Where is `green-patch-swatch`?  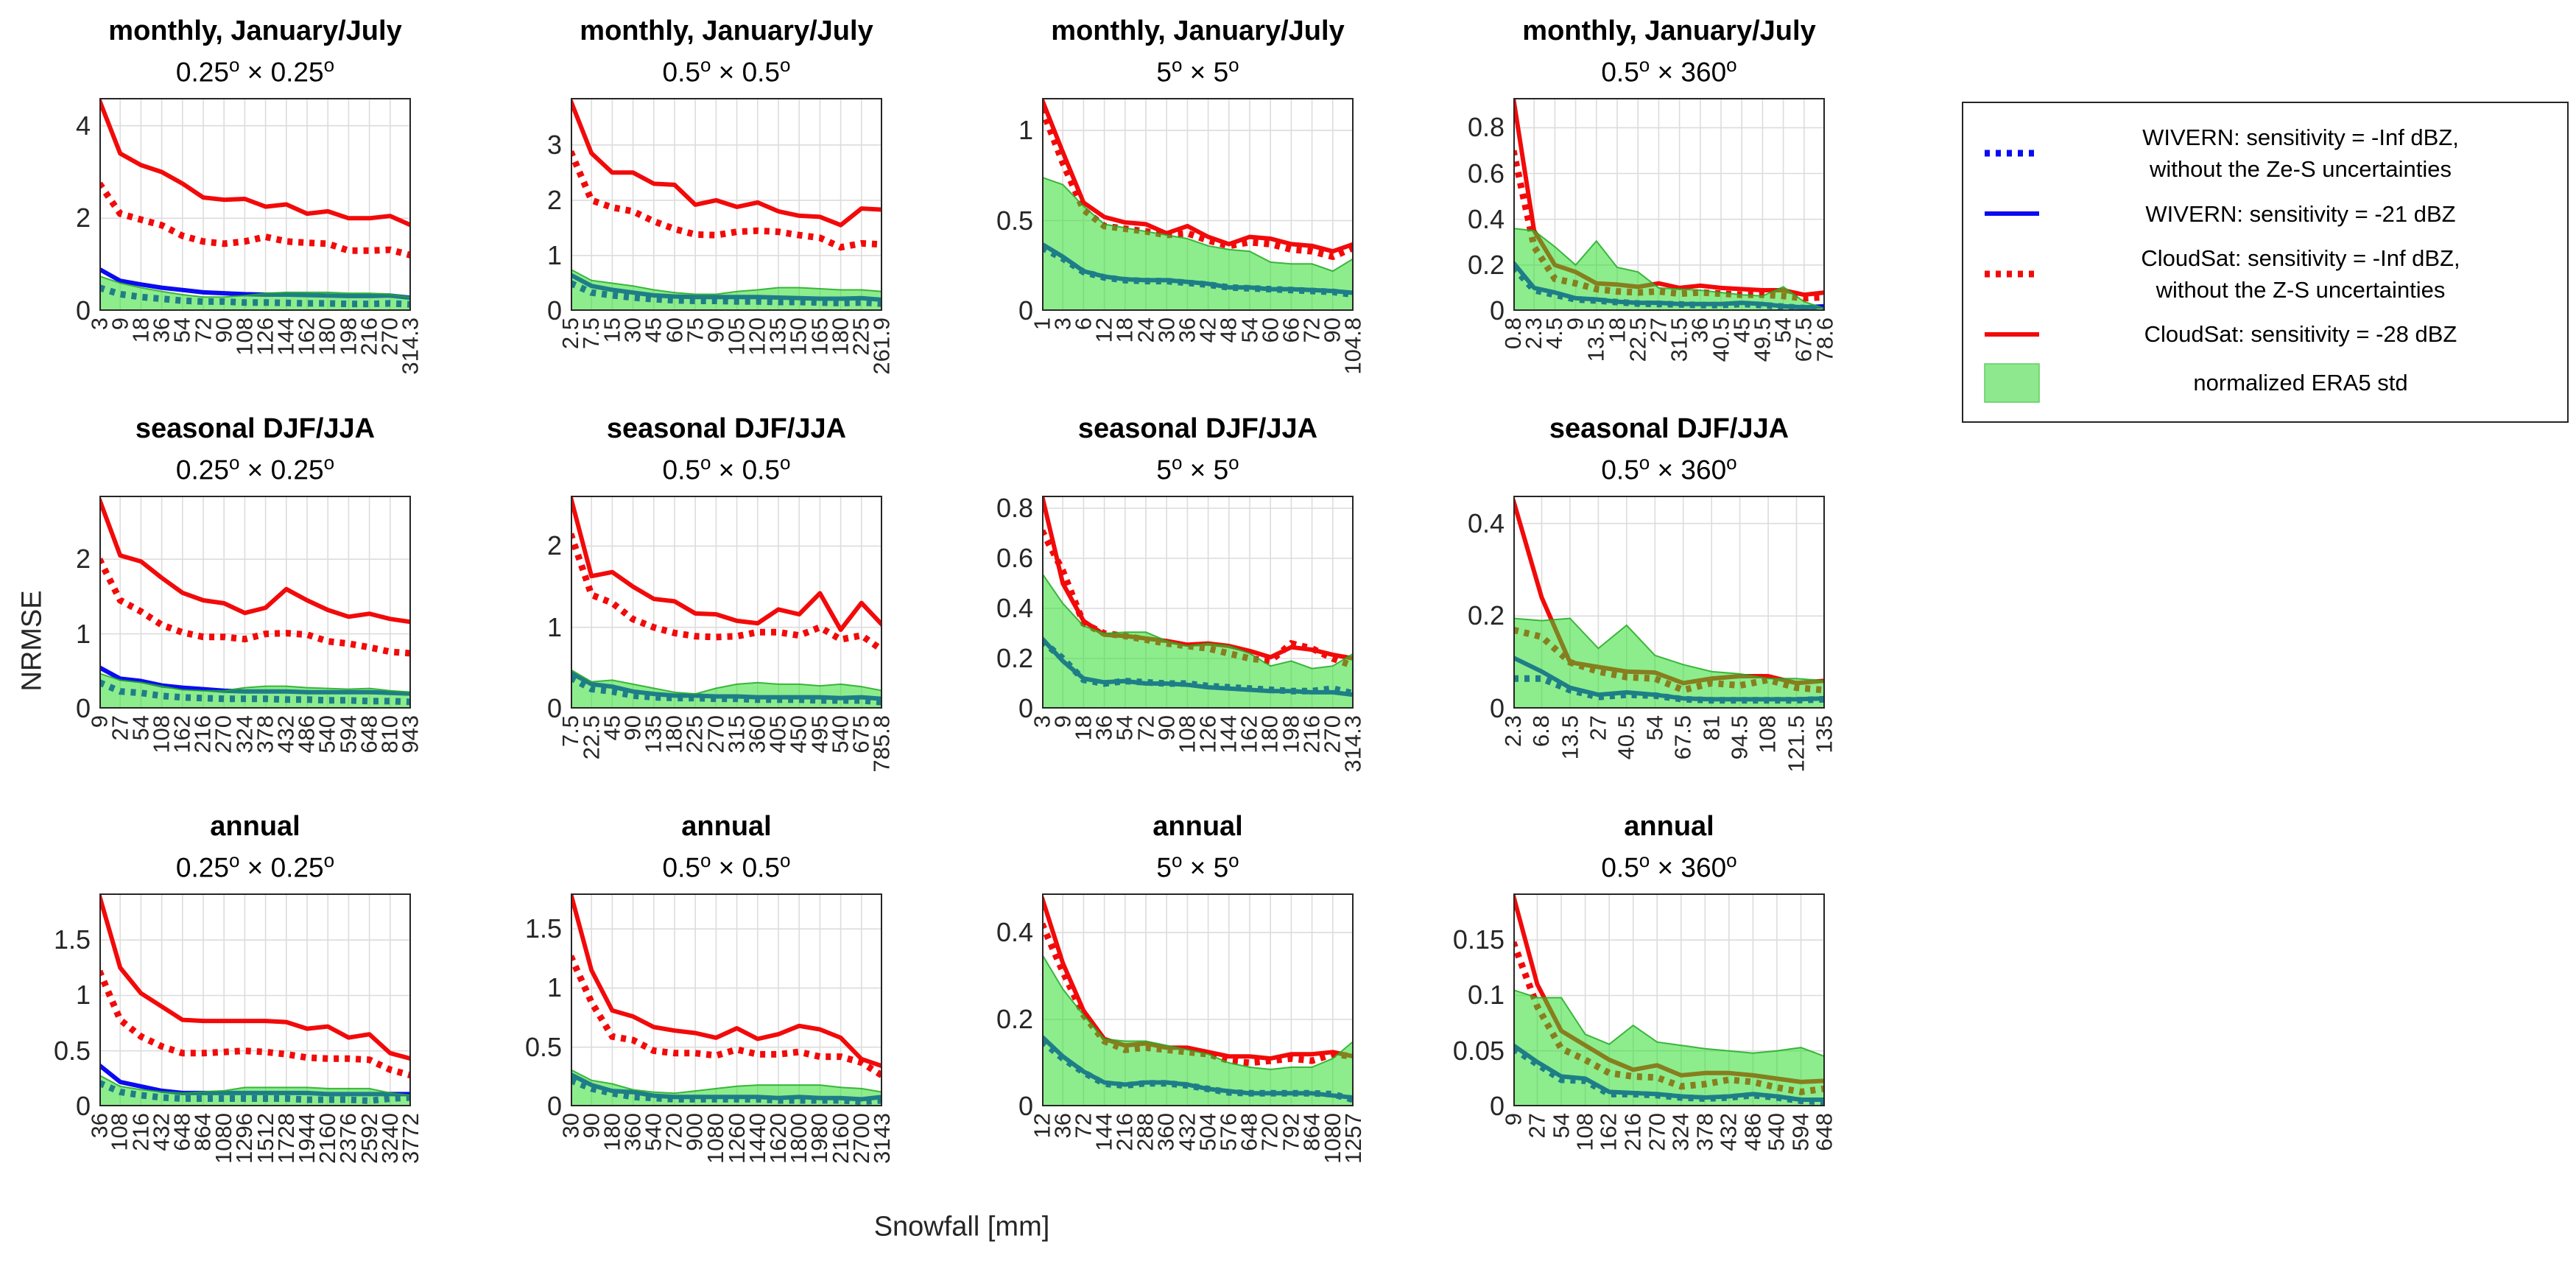 green-patch-swatch is located at coordinates (2012, 383).